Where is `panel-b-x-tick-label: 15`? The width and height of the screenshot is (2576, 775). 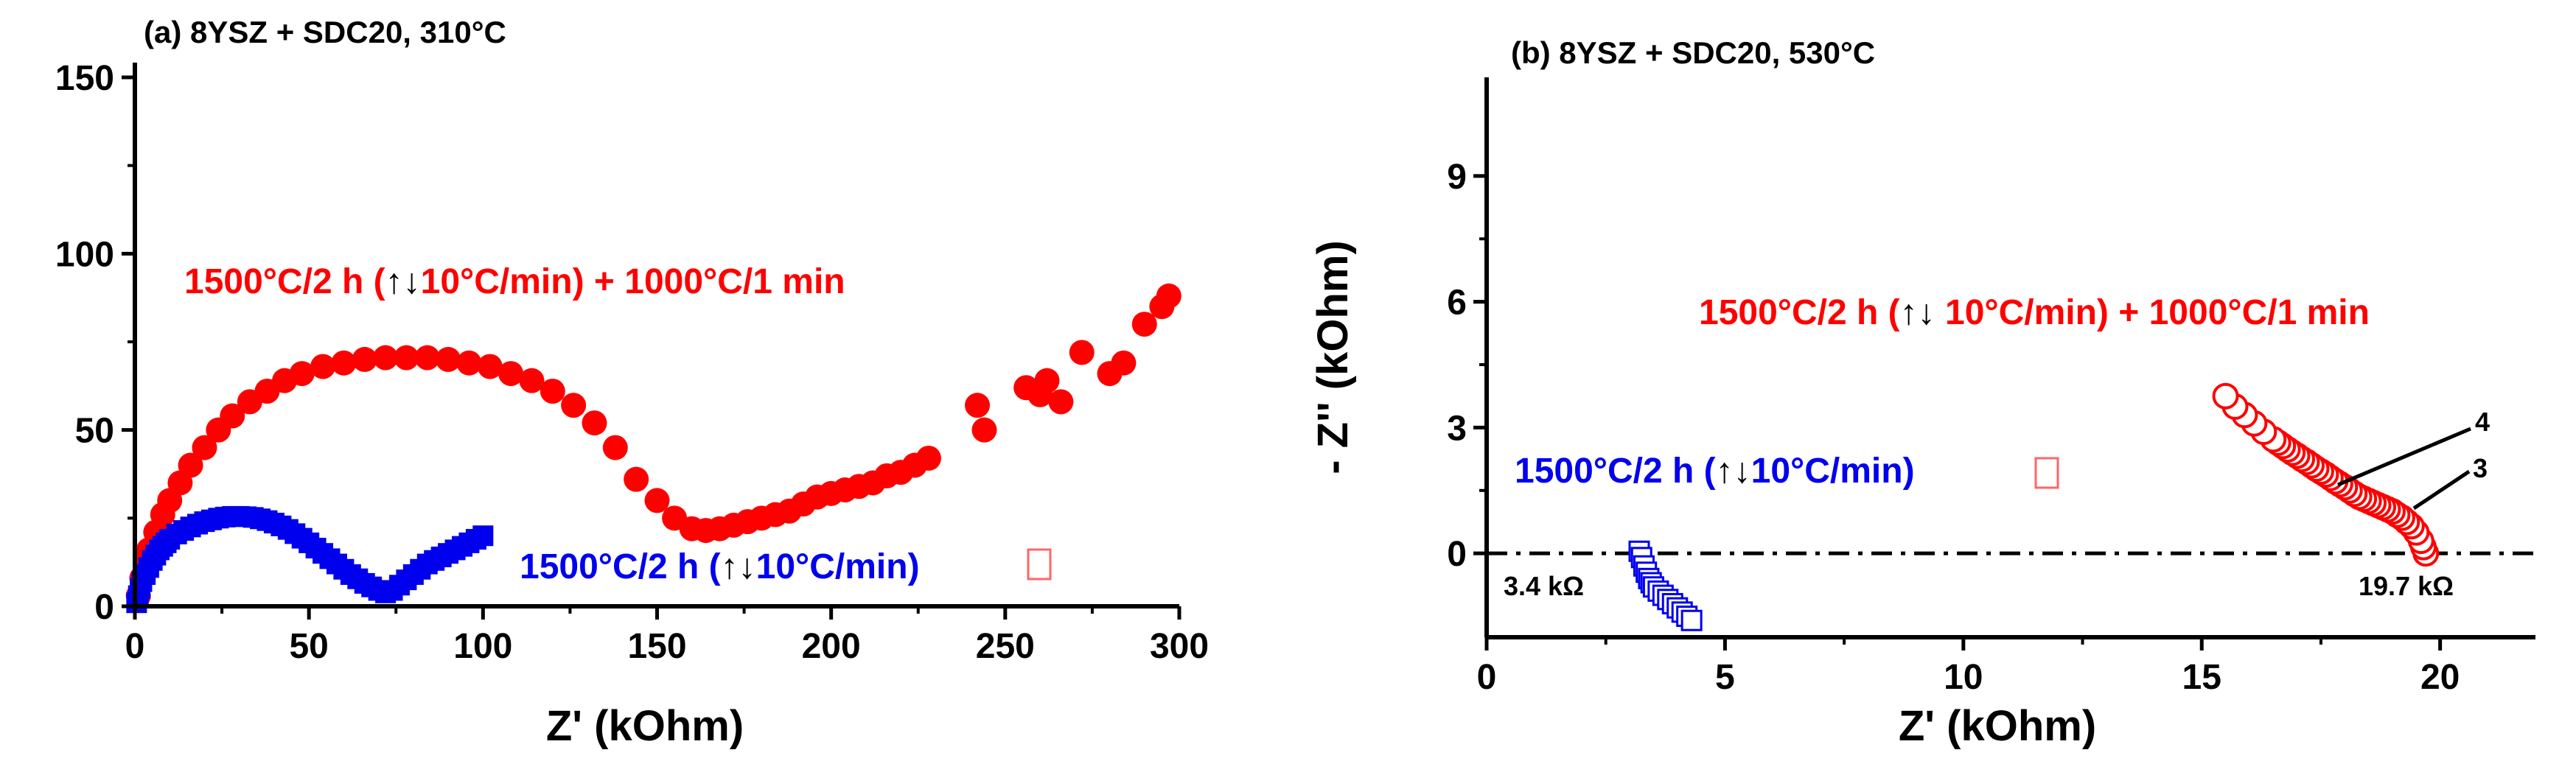 panel-b-x-tick-label: 15 is located at coordinates (2201, 677).